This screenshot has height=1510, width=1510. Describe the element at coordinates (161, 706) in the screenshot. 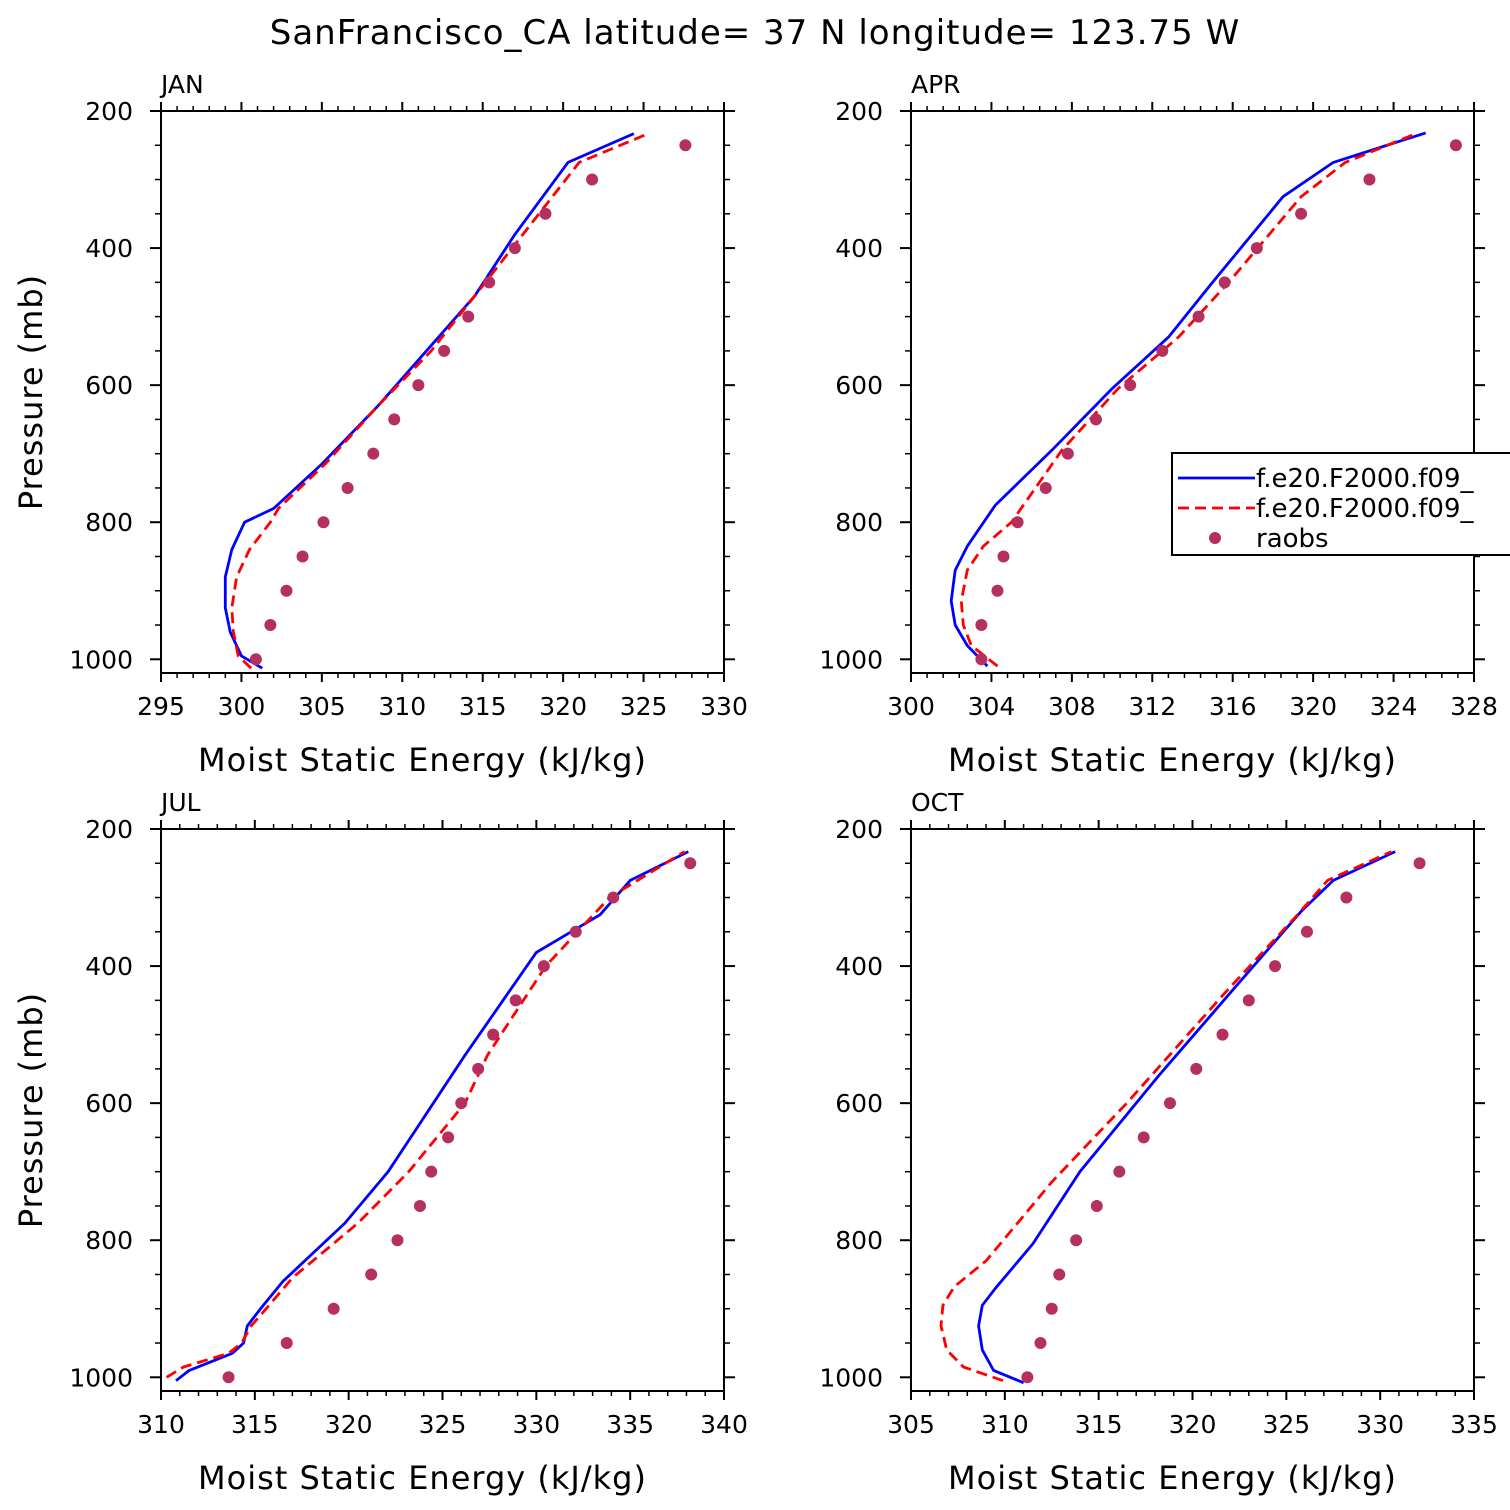

I see `x-tick-label: 295` at that location.